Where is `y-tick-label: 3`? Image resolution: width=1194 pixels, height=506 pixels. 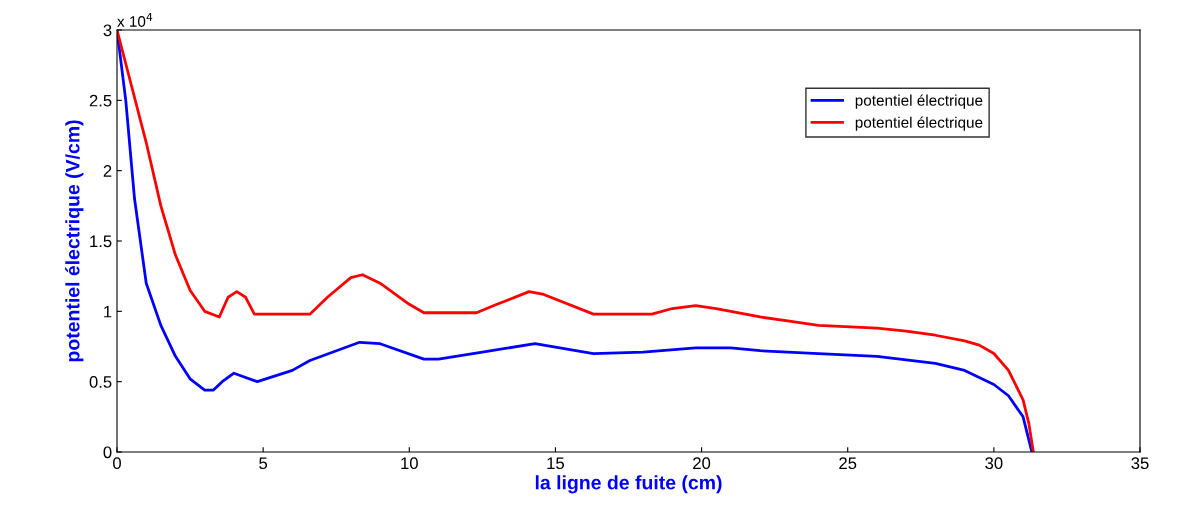
y-tick-label: 3 is located at coordinates (107, 30).